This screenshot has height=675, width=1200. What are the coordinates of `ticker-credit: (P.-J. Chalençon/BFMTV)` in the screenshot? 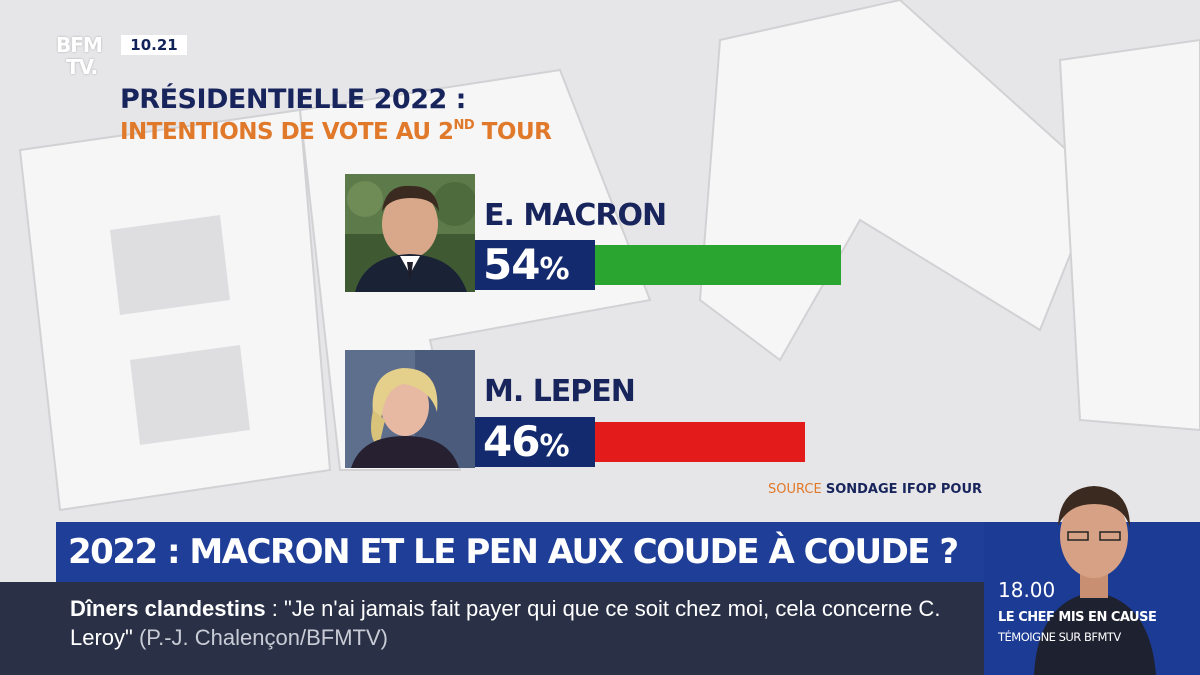 It's located at (260, 637).